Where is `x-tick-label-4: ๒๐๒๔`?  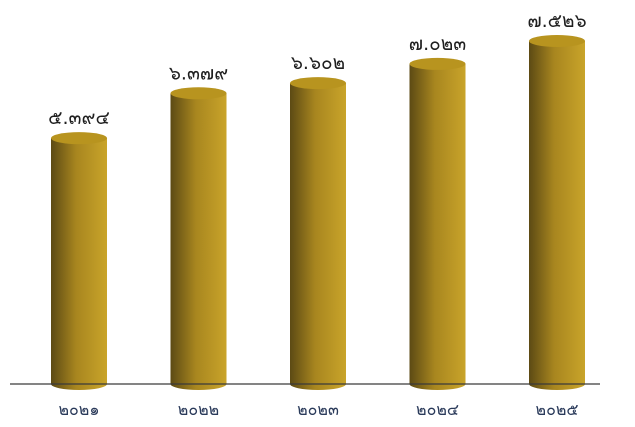
x-tick-label-4: ๒๐๒๔ is located at coordinates (437, 409).